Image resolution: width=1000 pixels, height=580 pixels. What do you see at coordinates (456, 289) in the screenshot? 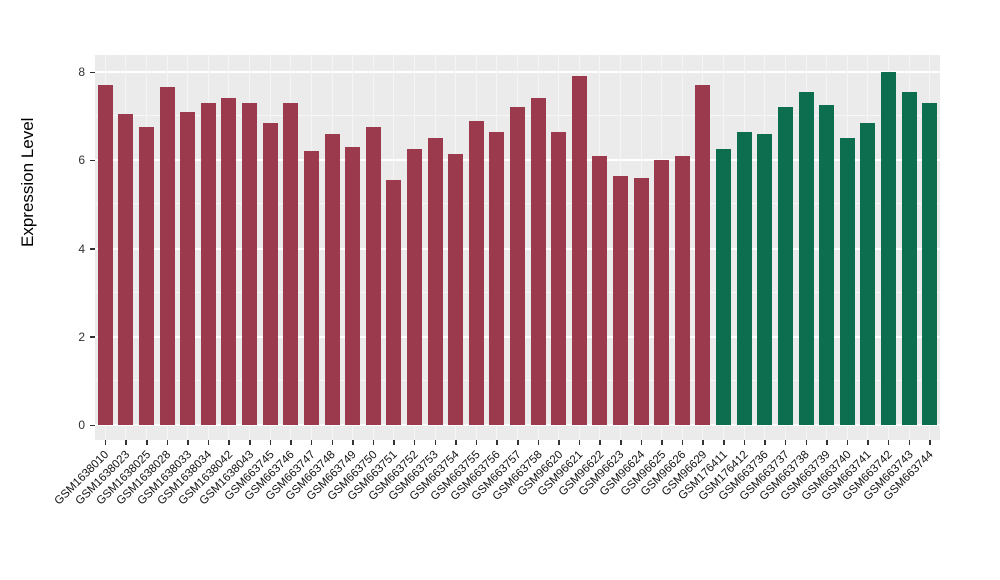
I see `bar-GSM663754` at bounding box center [456, 289].